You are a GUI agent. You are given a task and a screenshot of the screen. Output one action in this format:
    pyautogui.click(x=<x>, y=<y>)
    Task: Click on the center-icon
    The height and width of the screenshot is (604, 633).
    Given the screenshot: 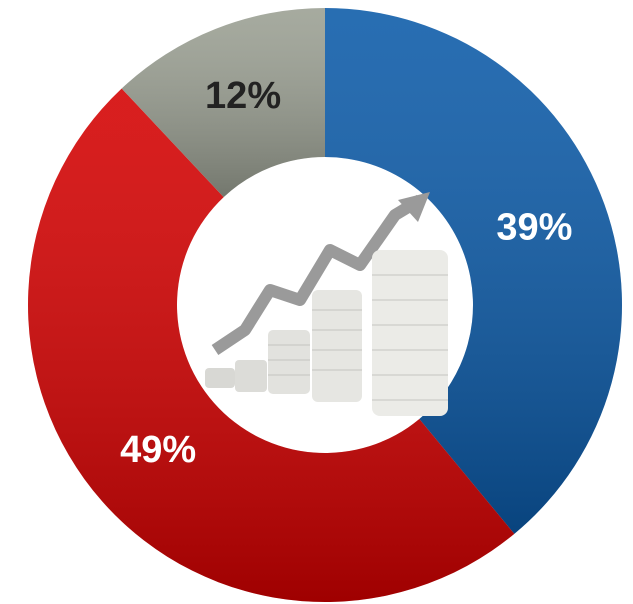 What is the action you would take?
    pyautogui.click(x=326, y=304)
    